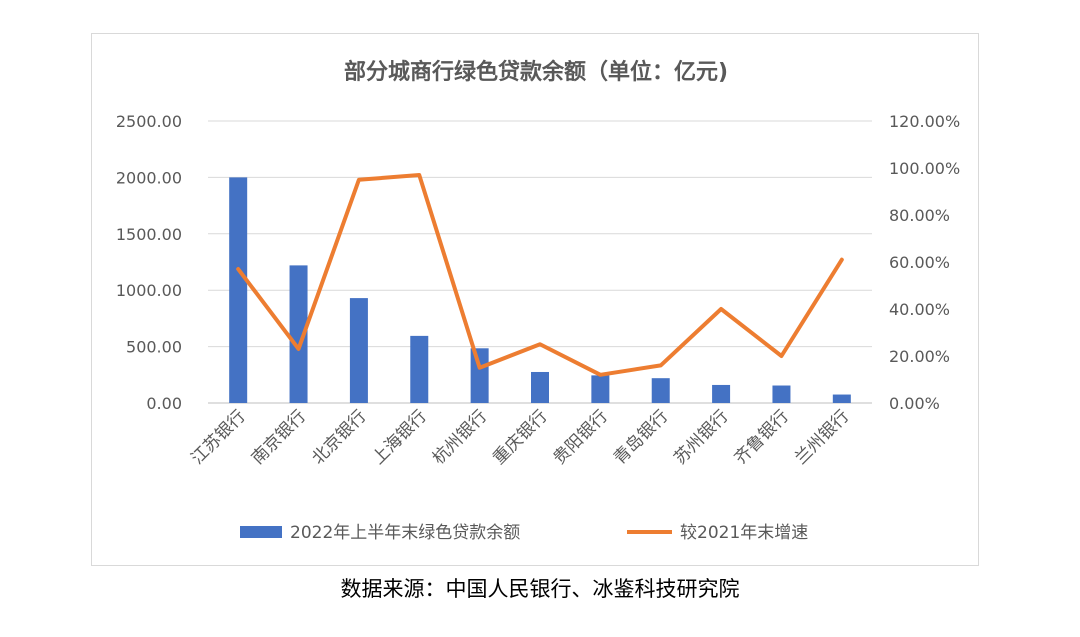  I want to click on chart-title: 部分城商行绿色贷款余额（单位：亿元), so click(536, 72).